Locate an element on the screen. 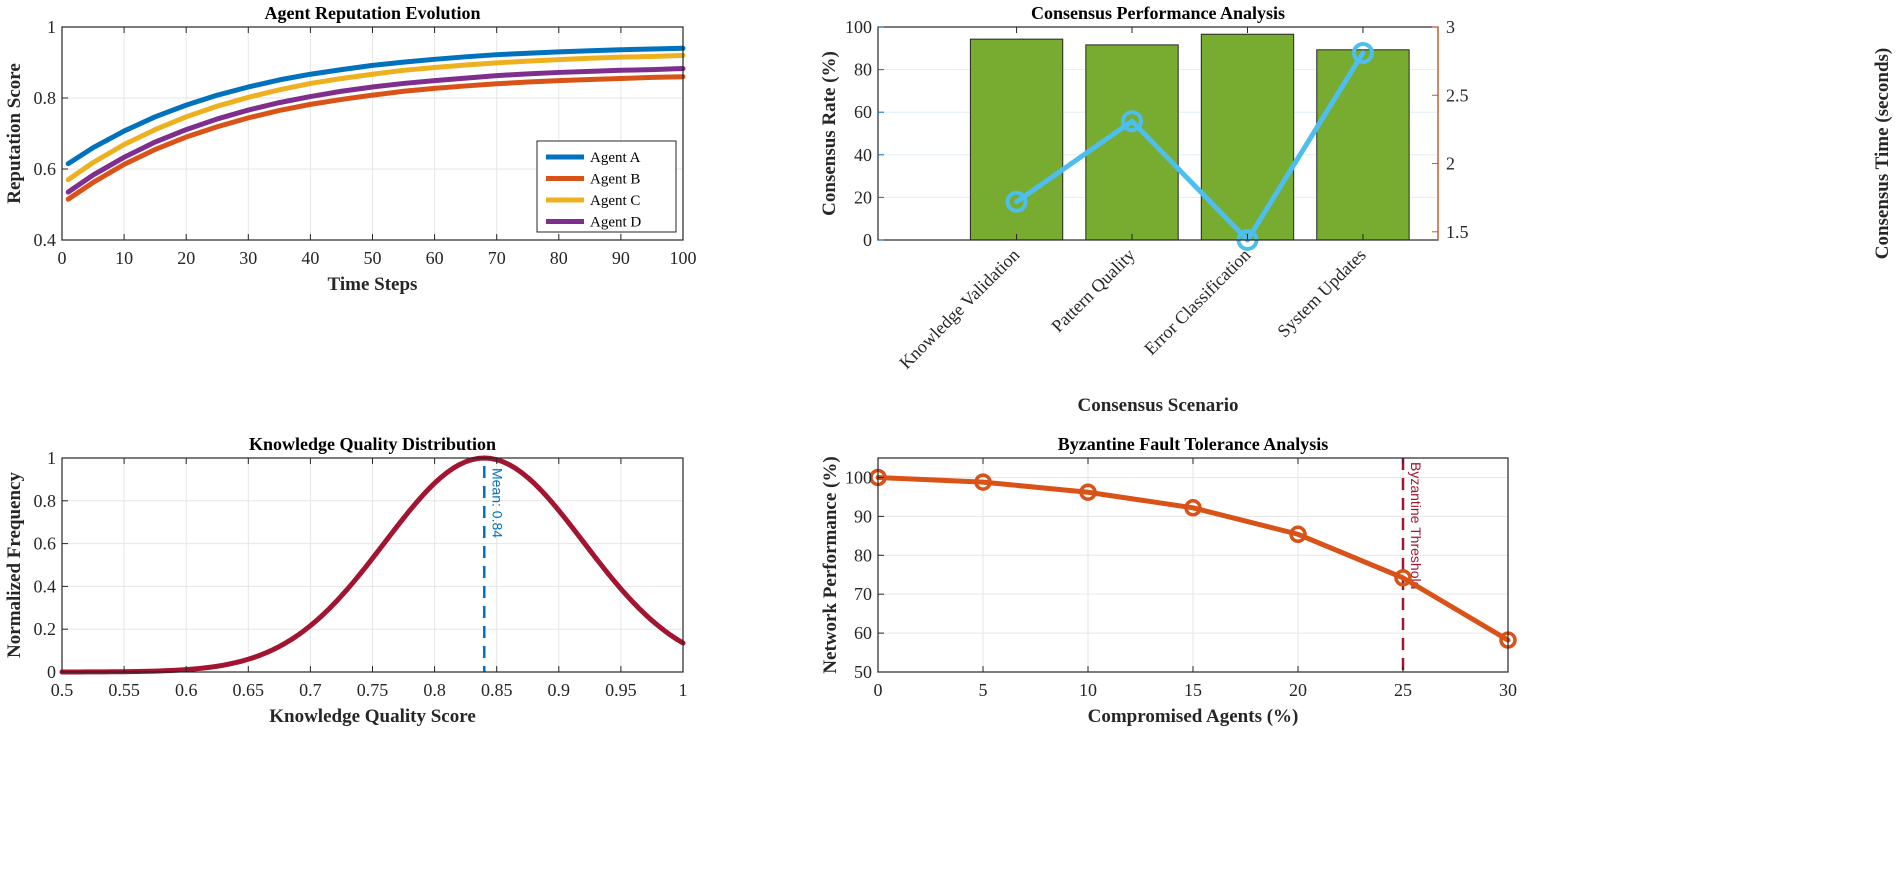 This screenshot has width=1902, height=889. x-tick-label: 25 is located at coordinates (1403, 690).